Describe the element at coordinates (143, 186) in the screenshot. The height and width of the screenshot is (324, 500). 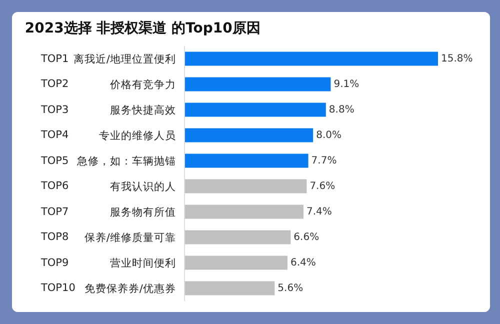
I see `y-tick-label: 有我认识的人` at that location.